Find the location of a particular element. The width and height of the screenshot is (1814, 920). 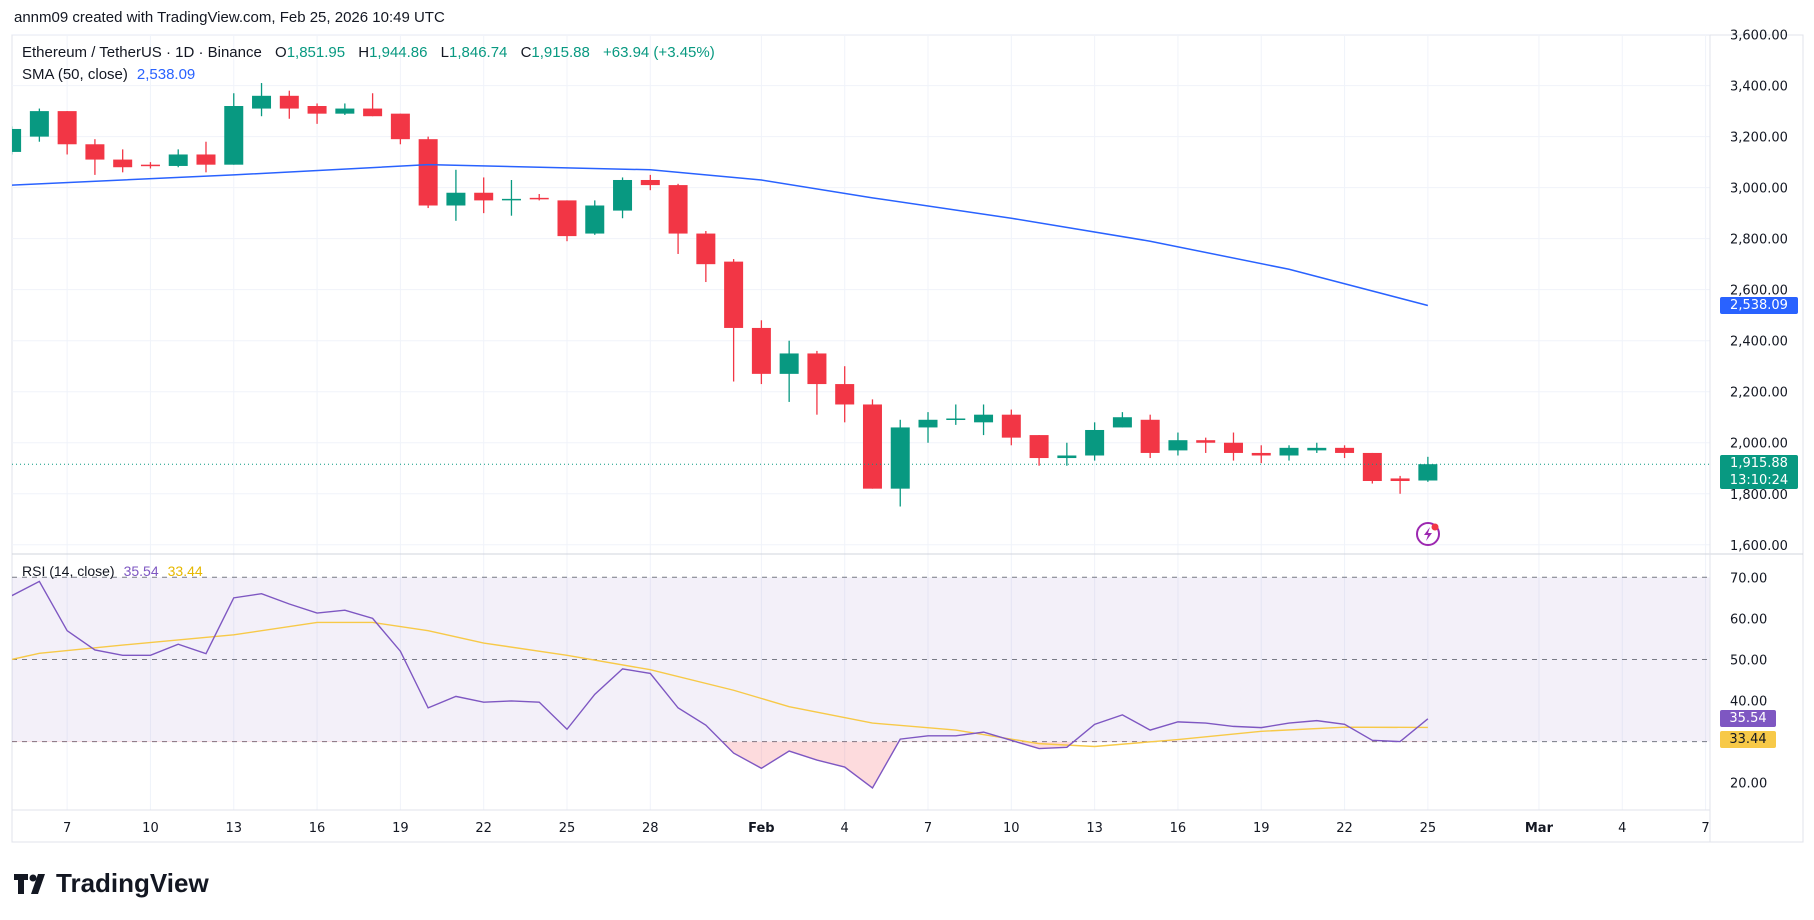

rsi-ma-line is located at coordinates (720, 684).